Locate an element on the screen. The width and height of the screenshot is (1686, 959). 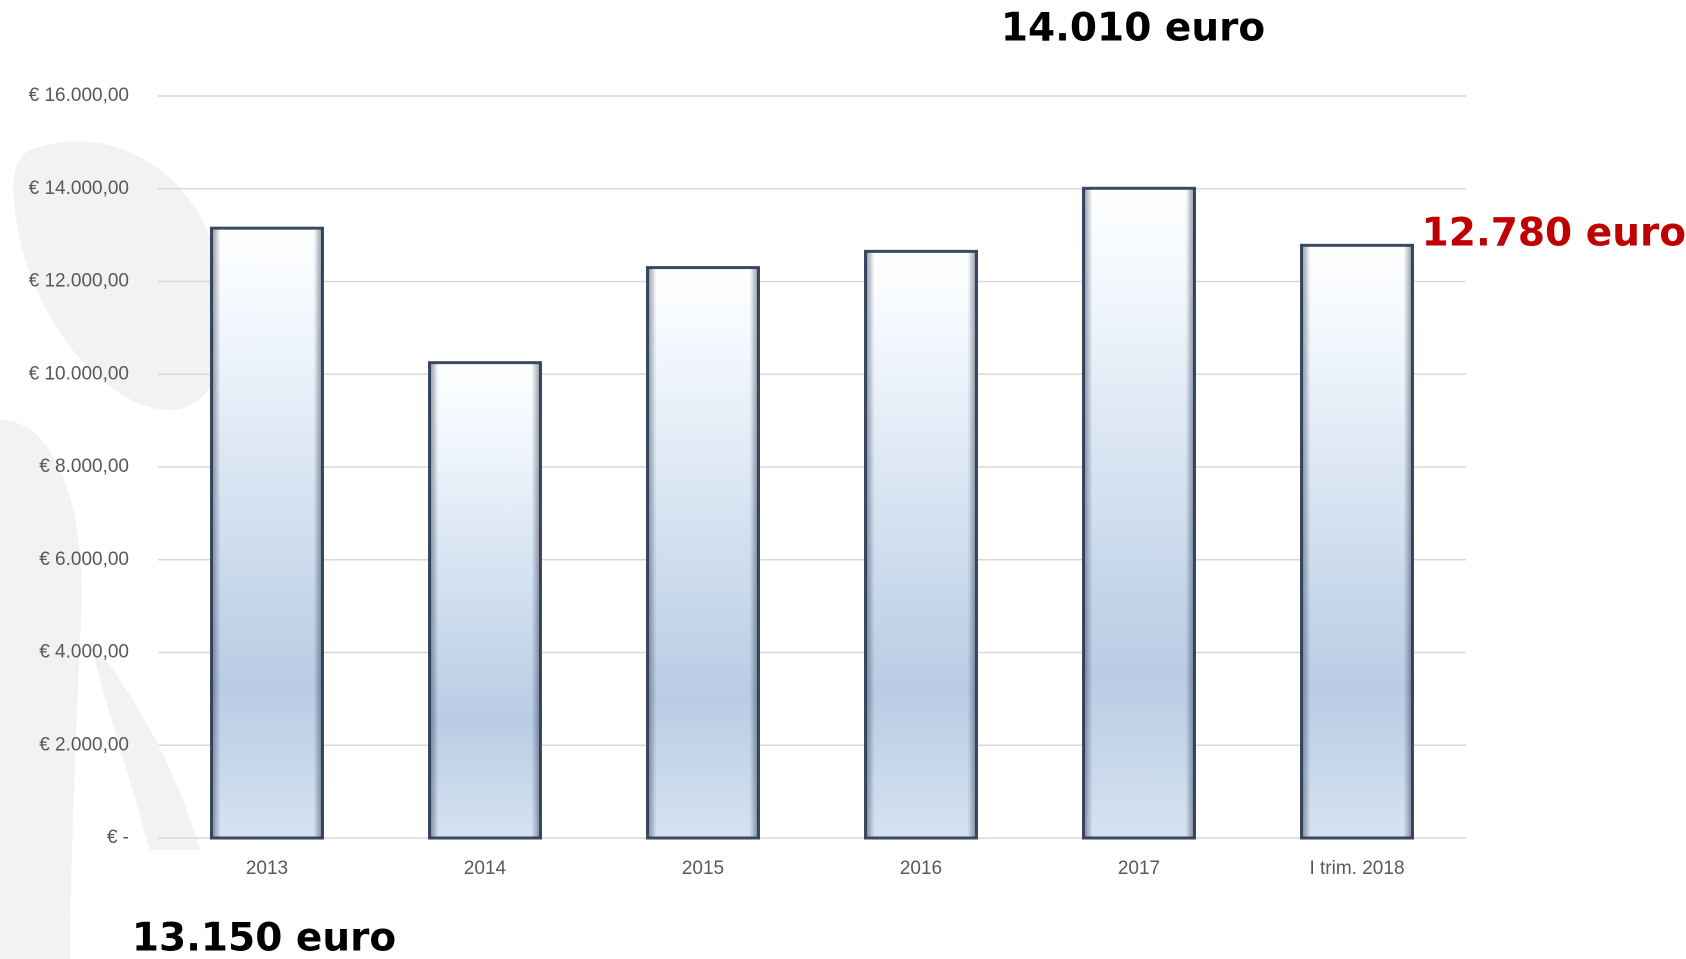
y-tick-label: € 2.000,00 is located at coordinates (84, 744).